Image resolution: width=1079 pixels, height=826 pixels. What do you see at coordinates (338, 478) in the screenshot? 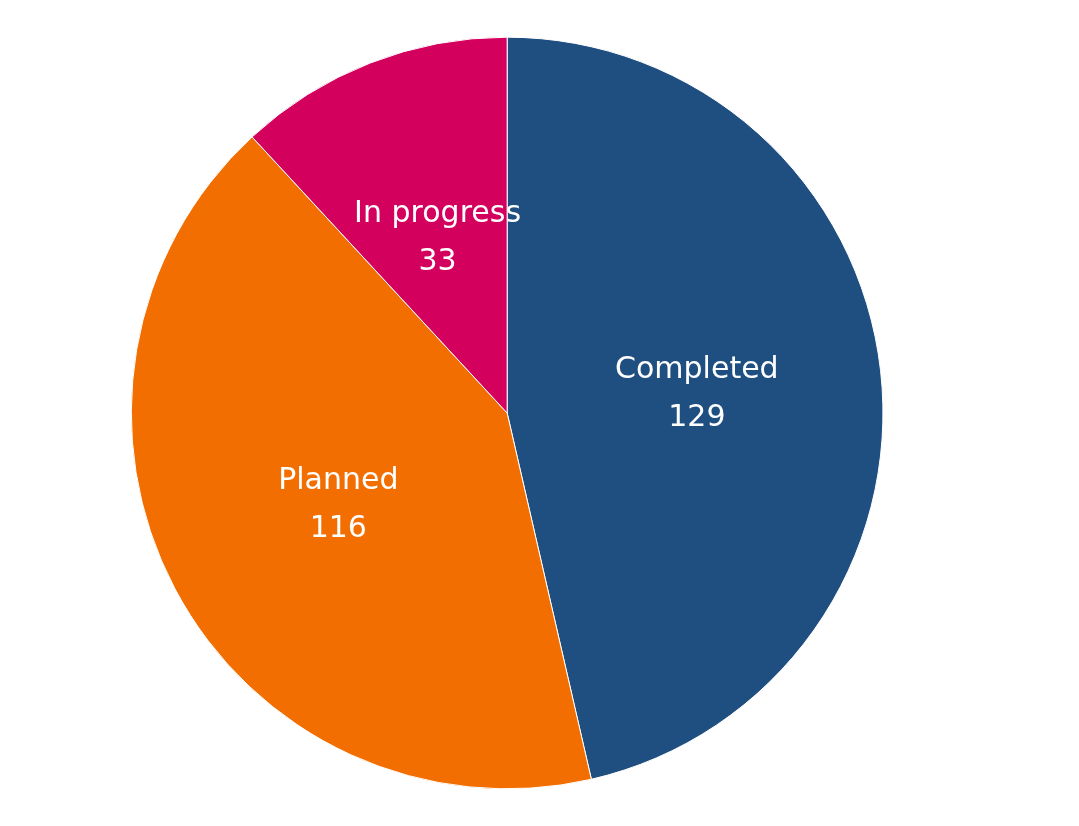
I see `slice-label: Planned` at bounding box center [338, 478].